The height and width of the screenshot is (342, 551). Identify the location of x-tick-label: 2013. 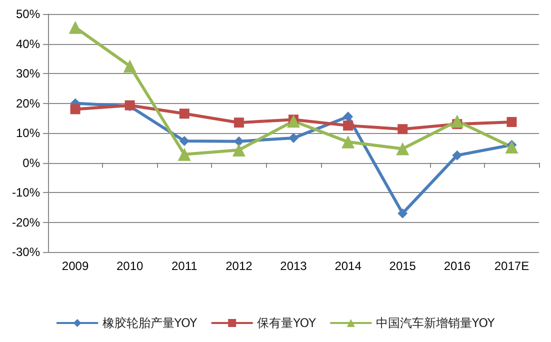
(294, 266).